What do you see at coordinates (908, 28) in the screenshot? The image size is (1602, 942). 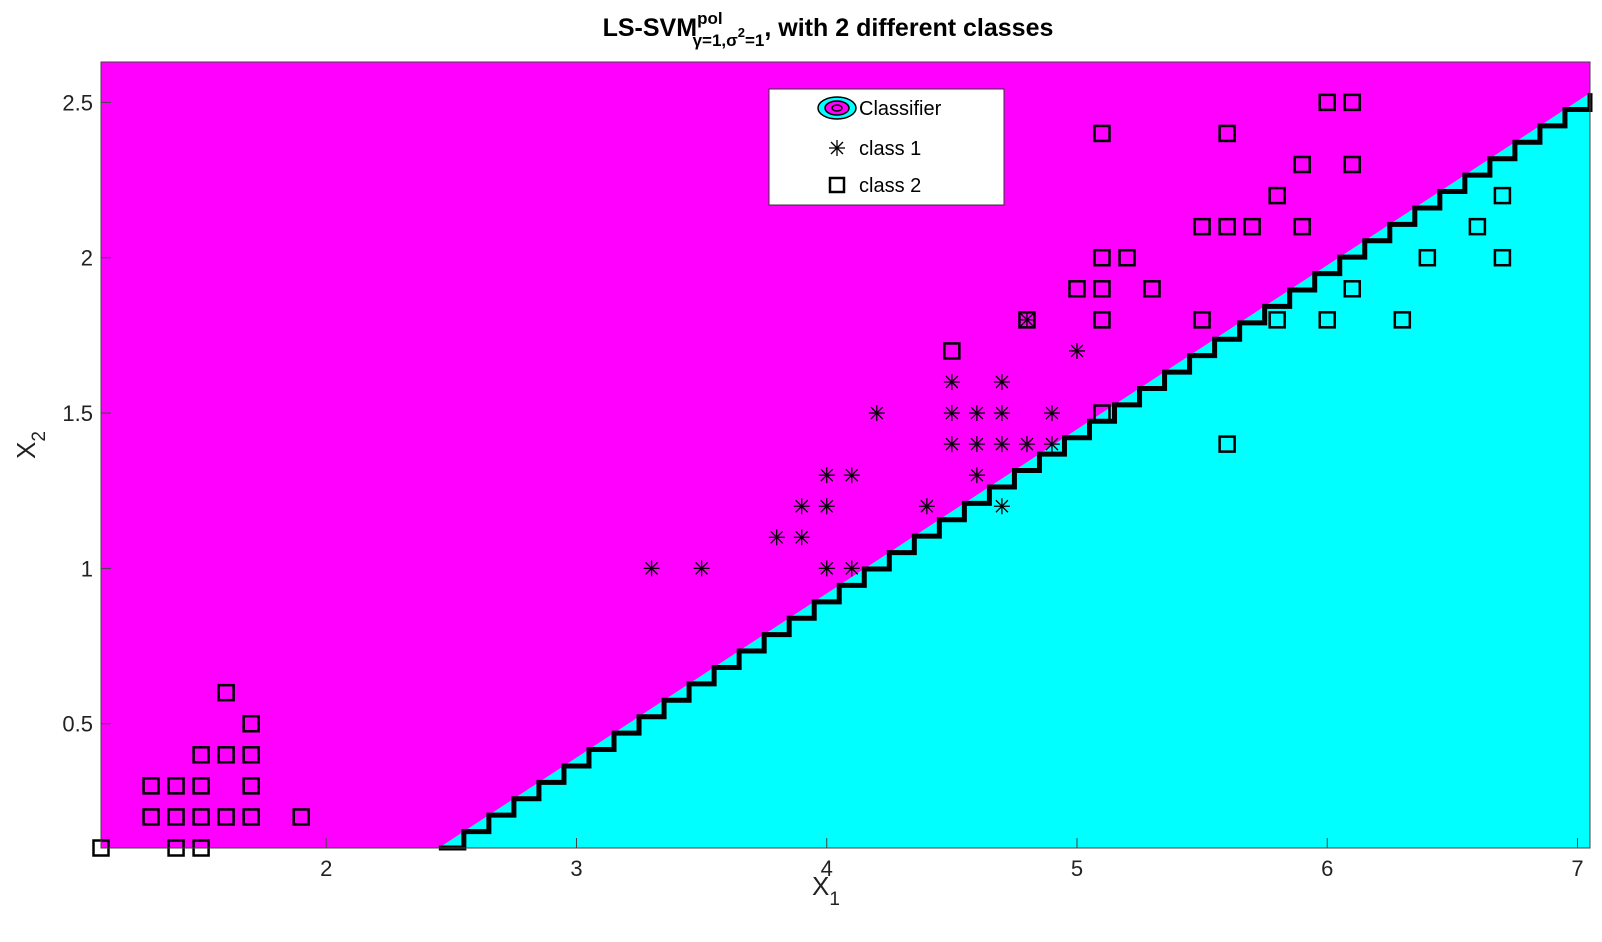 I see `title-suffix: , with 2 different classes` at bounding box center [908, 28].